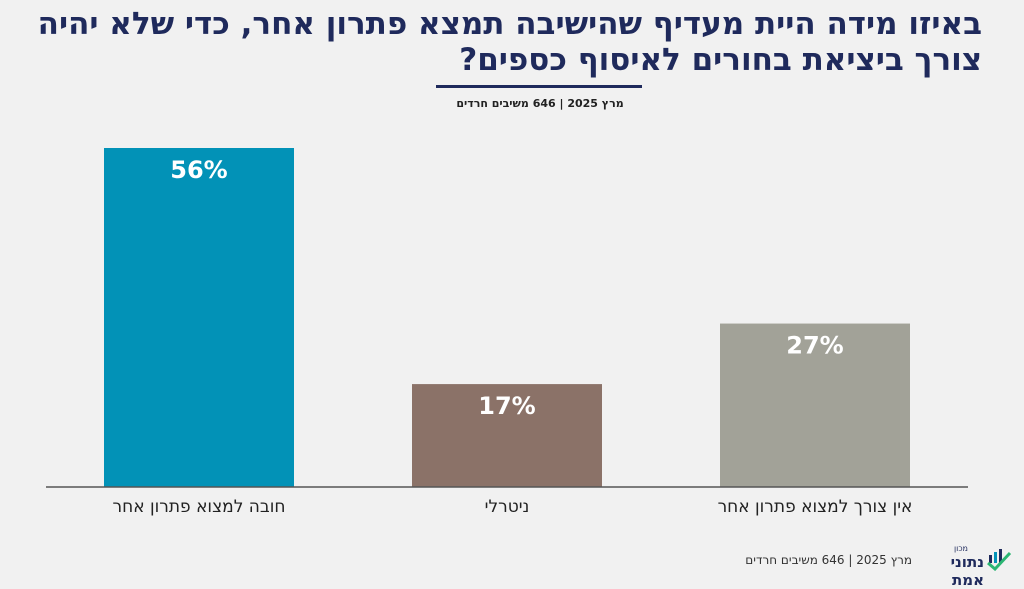 The image size is (1024, 589). I want to click on chart-subtitle: מרץ 2025 | 646 משיבים חרדים, so click(540, 103).